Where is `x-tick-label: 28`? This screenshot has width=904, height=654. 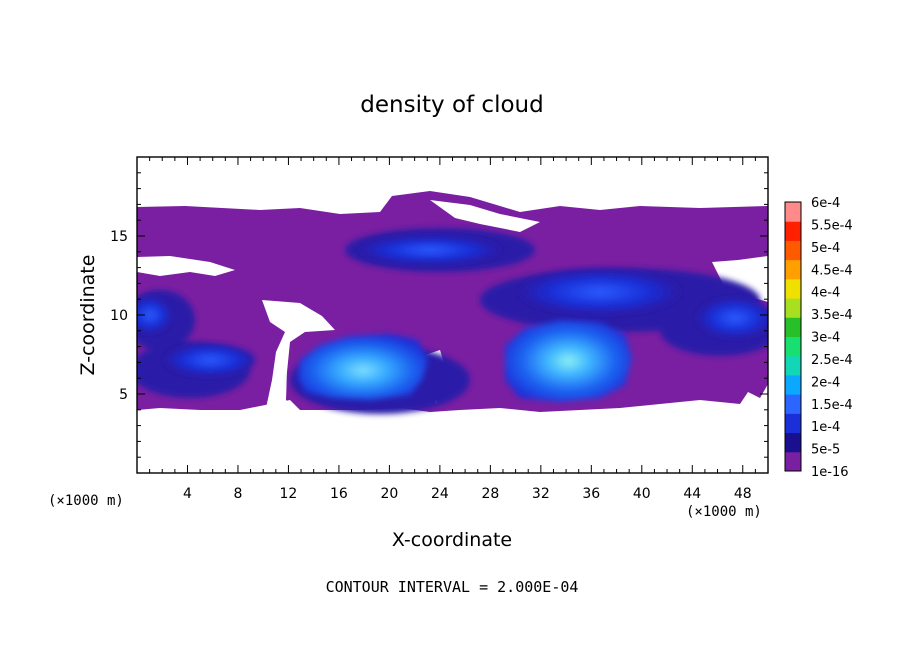 x-tick-label: 28 is located at coordinates (490, 494).